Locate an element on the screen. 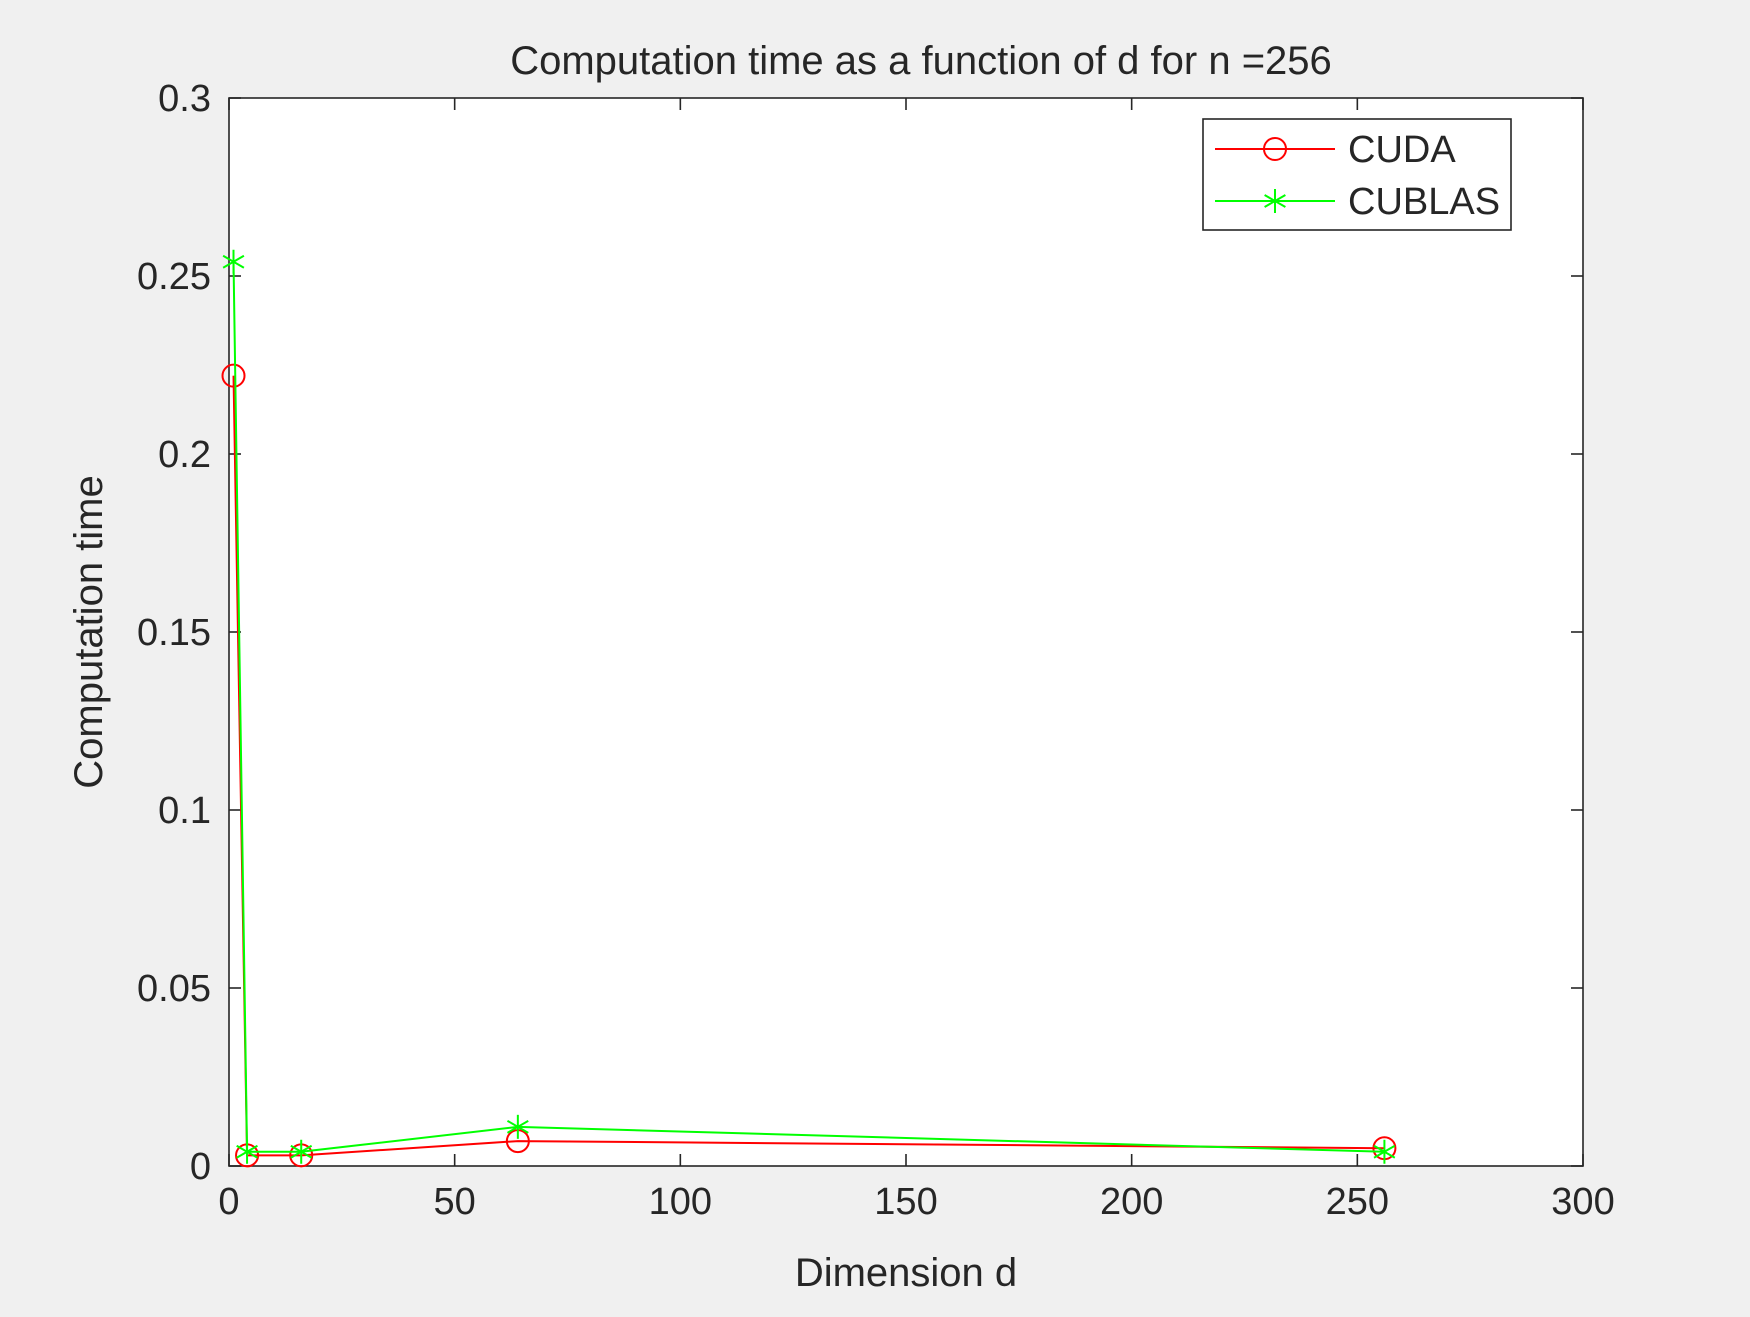 This screenshot has height=1317, width=1750. y-tick-label: 0.05 is located at coordinates (174, 989).